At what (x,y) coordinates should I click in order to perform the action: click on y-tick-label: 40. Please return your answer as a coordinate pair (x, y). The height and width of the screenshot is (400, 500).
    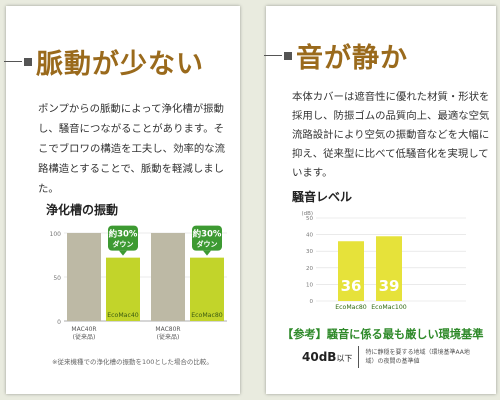
    Looking at the image, I should click on (309, 236).